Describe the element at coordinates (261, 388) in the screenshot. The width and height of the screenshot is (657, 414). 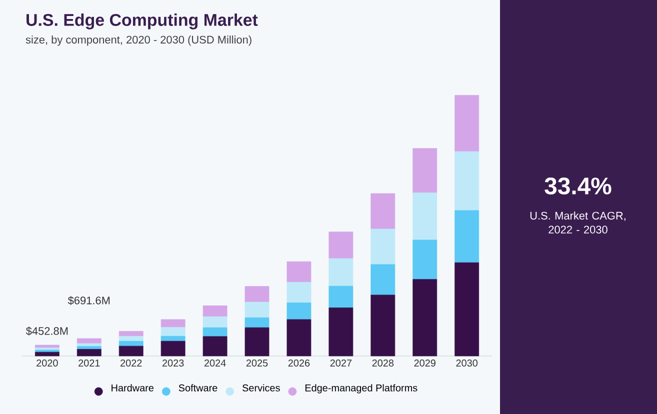
I see `legend-label: Services` at that location.